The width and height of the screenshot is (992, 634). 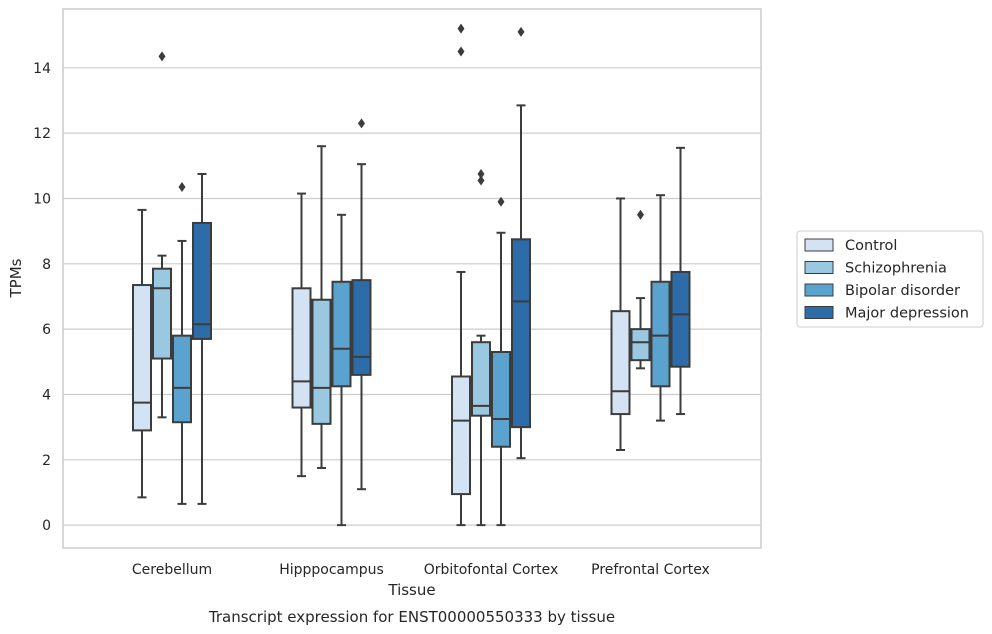 What do you see at coordinates (46, 265) in the screenshot?
I see `y-tick-label: 8` at bounding box center [46, 265].